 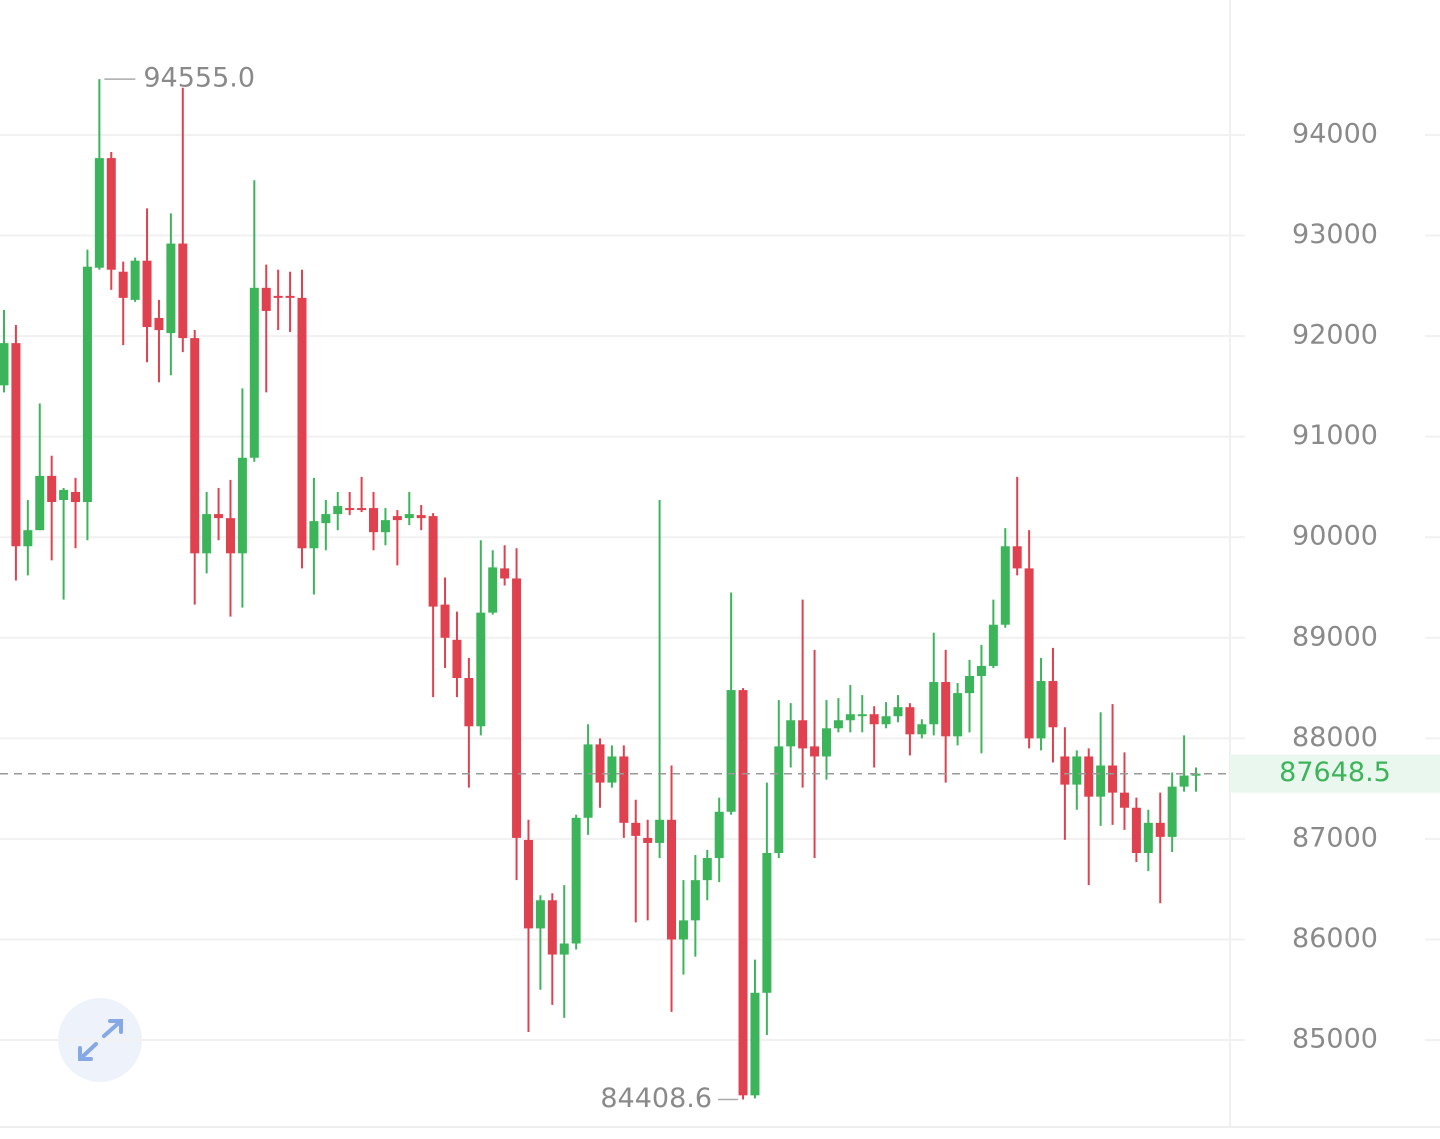 I want to click on expand-icon, so click(x=100, y=1040).